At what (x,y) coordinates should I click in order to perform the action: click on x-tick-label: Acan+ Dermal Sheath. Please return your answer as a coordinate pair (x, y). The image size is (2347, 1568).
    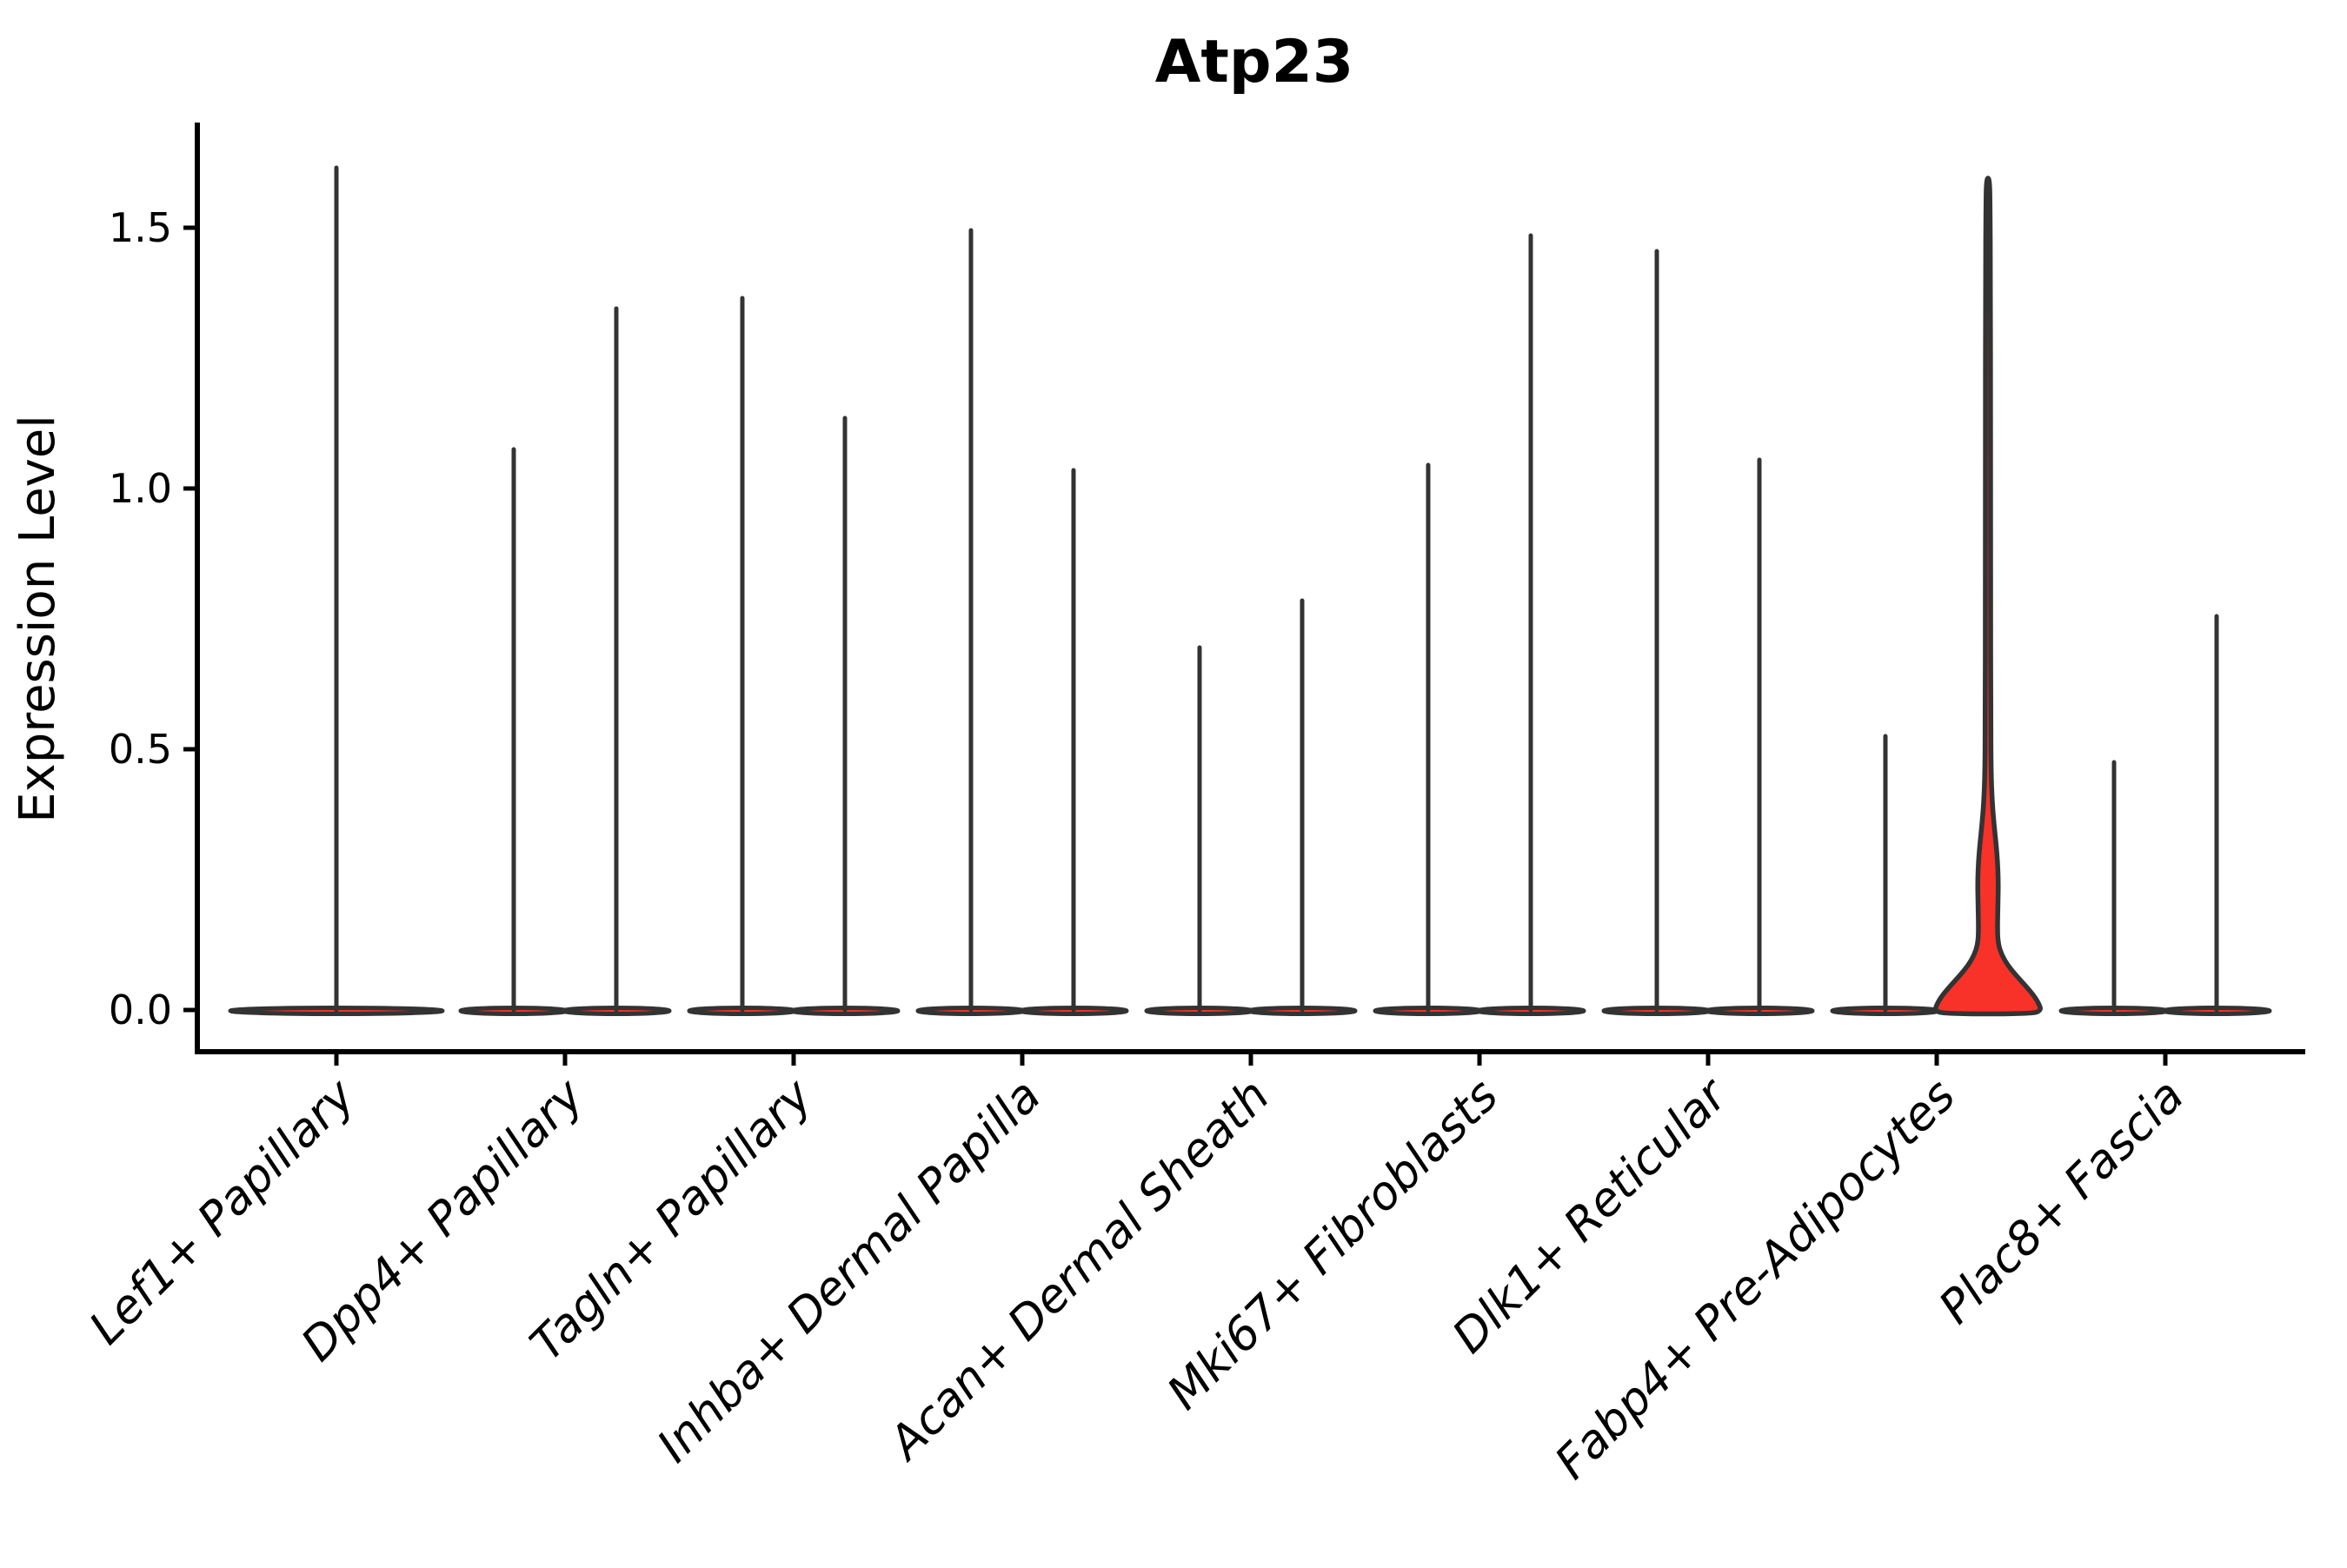
    Looking at the image, I should click on (1079, 1270).